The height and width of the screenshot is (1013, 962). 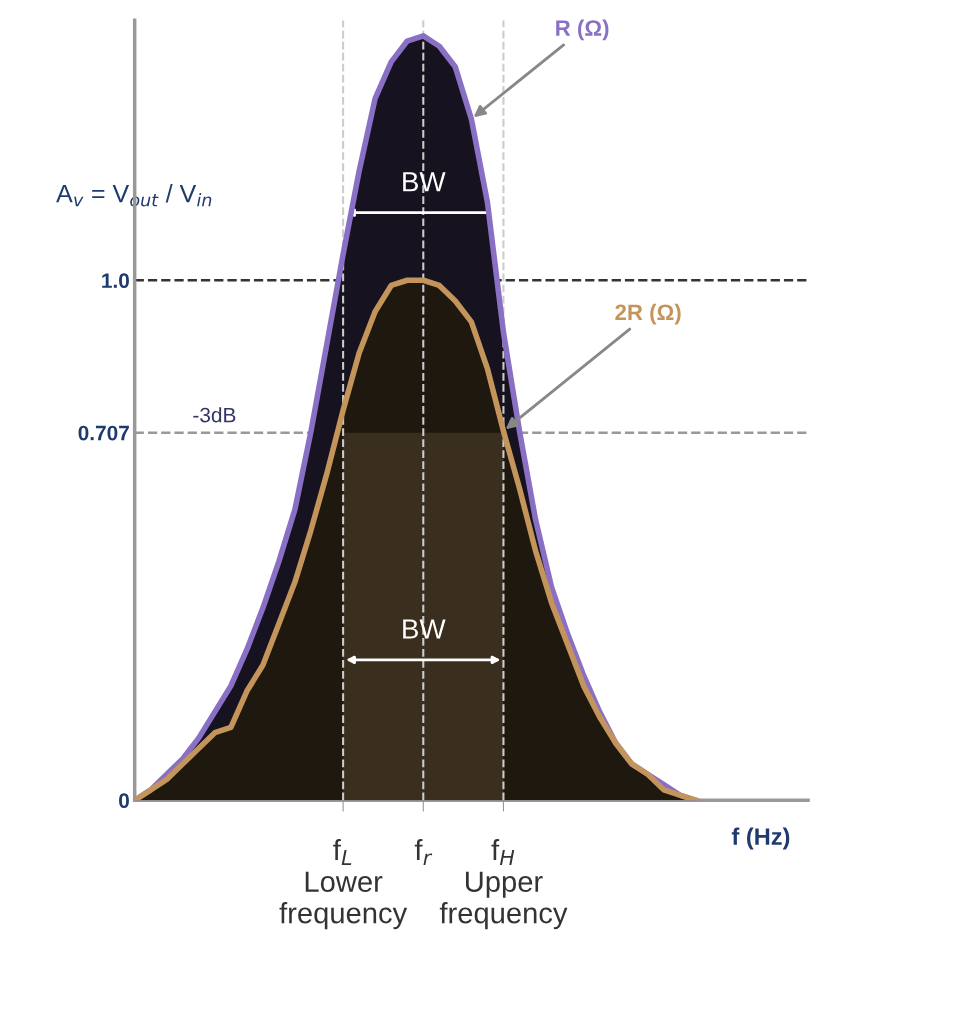 I want to click on y-tick-label: 0, so click(x=124, y=801).